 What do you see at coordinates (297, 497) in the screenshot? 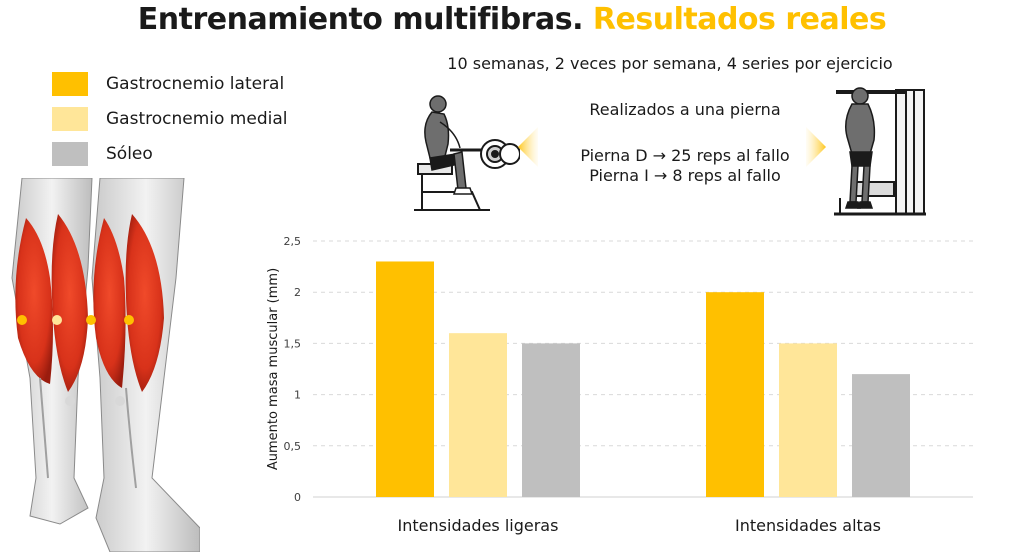
I see `y-tick-label: 0` at bounding box center [297, 497].